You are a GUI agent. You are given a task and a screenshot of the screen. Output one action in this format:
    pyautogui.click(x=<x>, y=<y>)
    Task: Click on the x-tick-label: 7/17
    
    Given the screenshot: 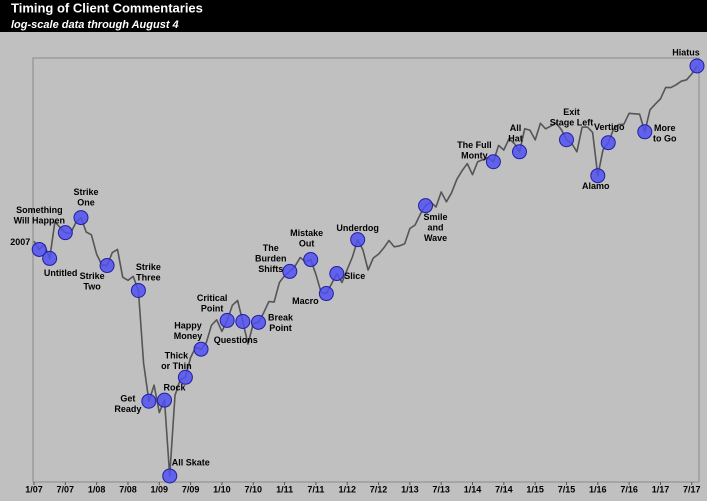 What is the action you would take?
    pyautogui.click(x=692, y=489)
    